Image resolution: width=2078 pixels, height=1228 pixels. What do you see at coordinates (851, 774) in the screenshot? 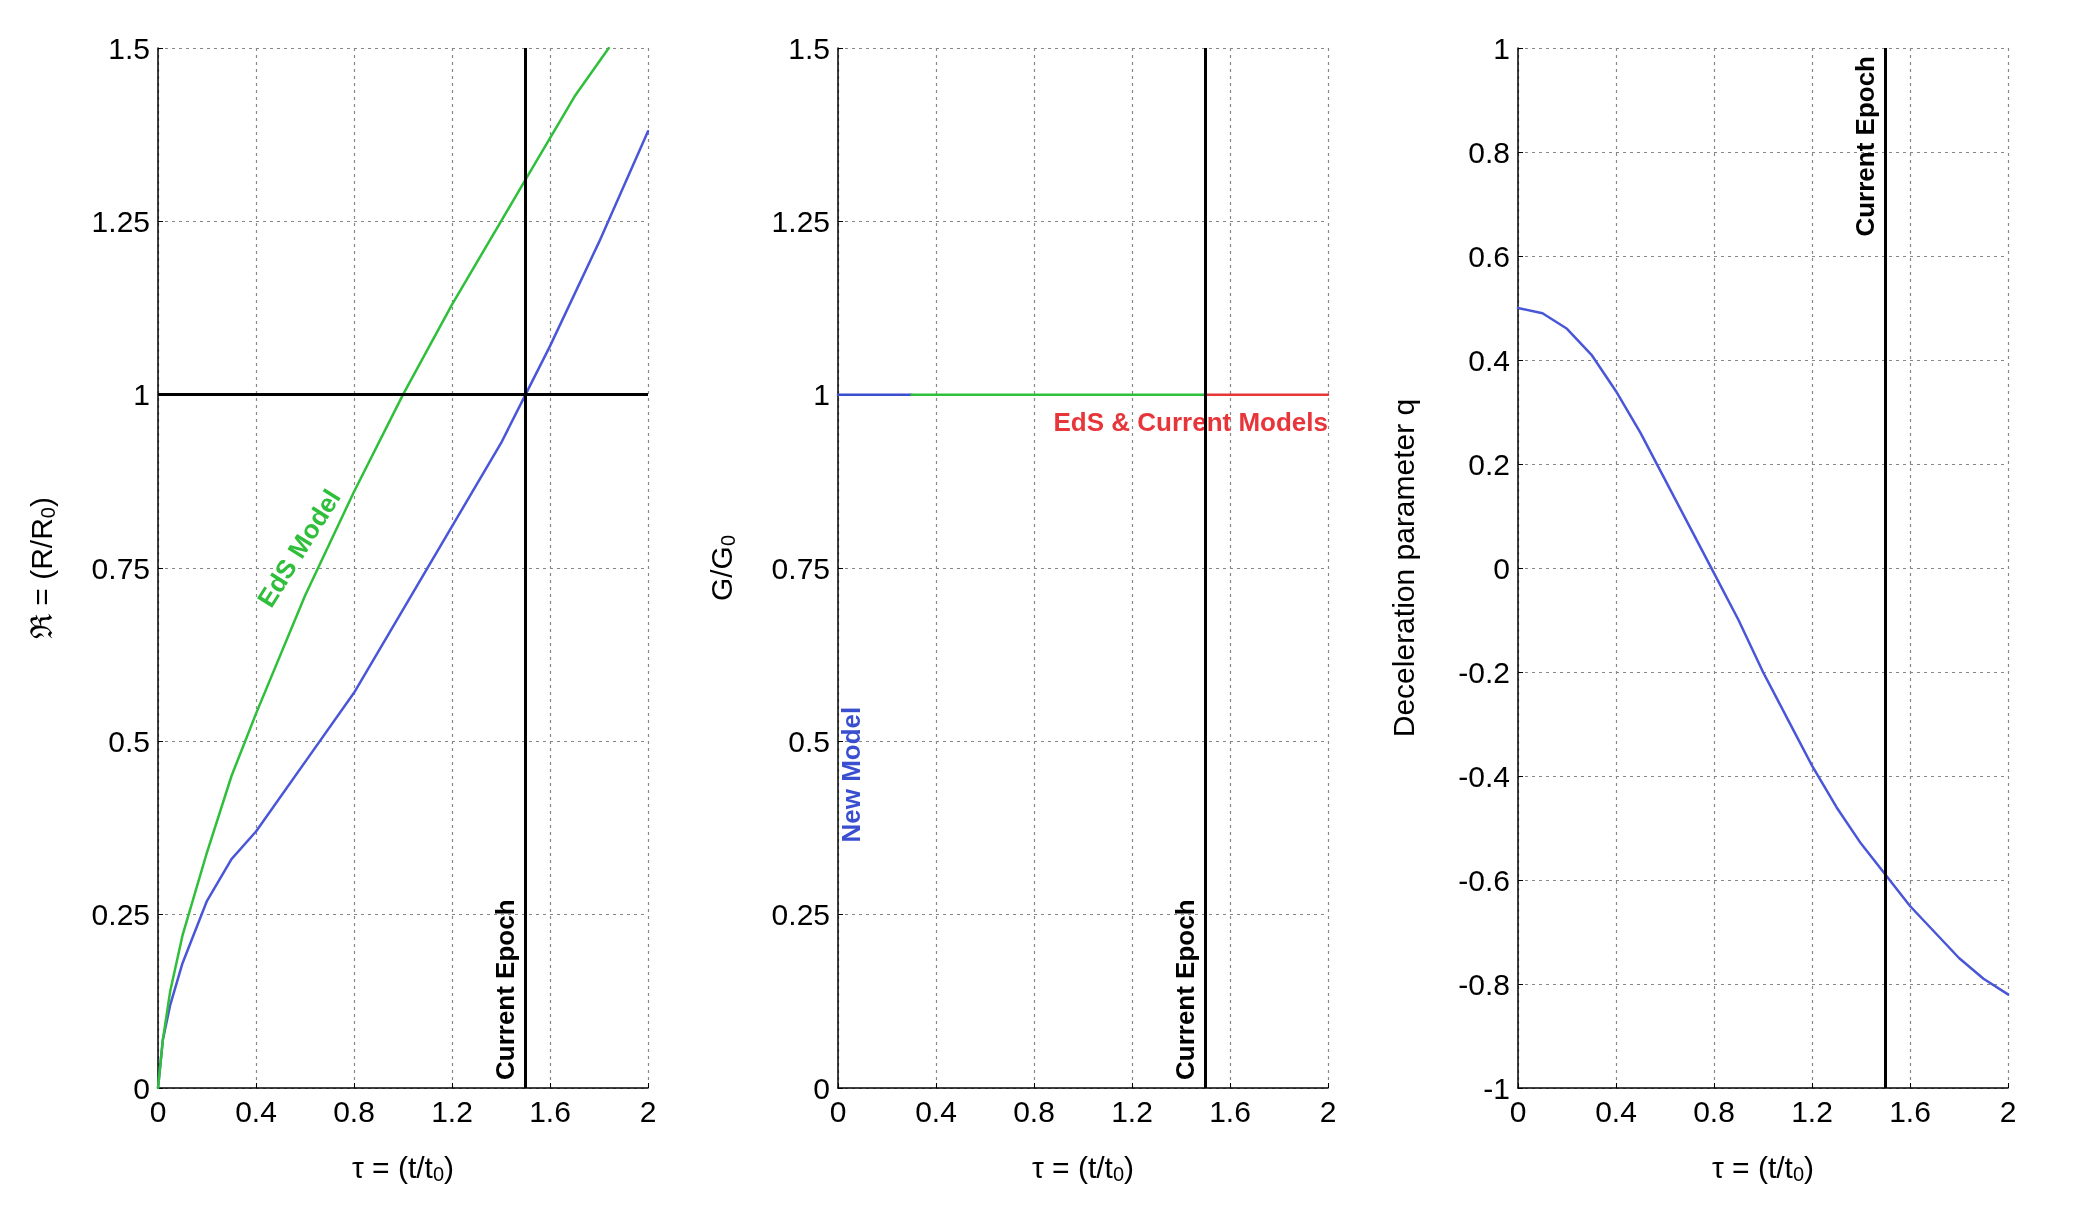
I see `text: New Model` at bounding box center [851, 774].